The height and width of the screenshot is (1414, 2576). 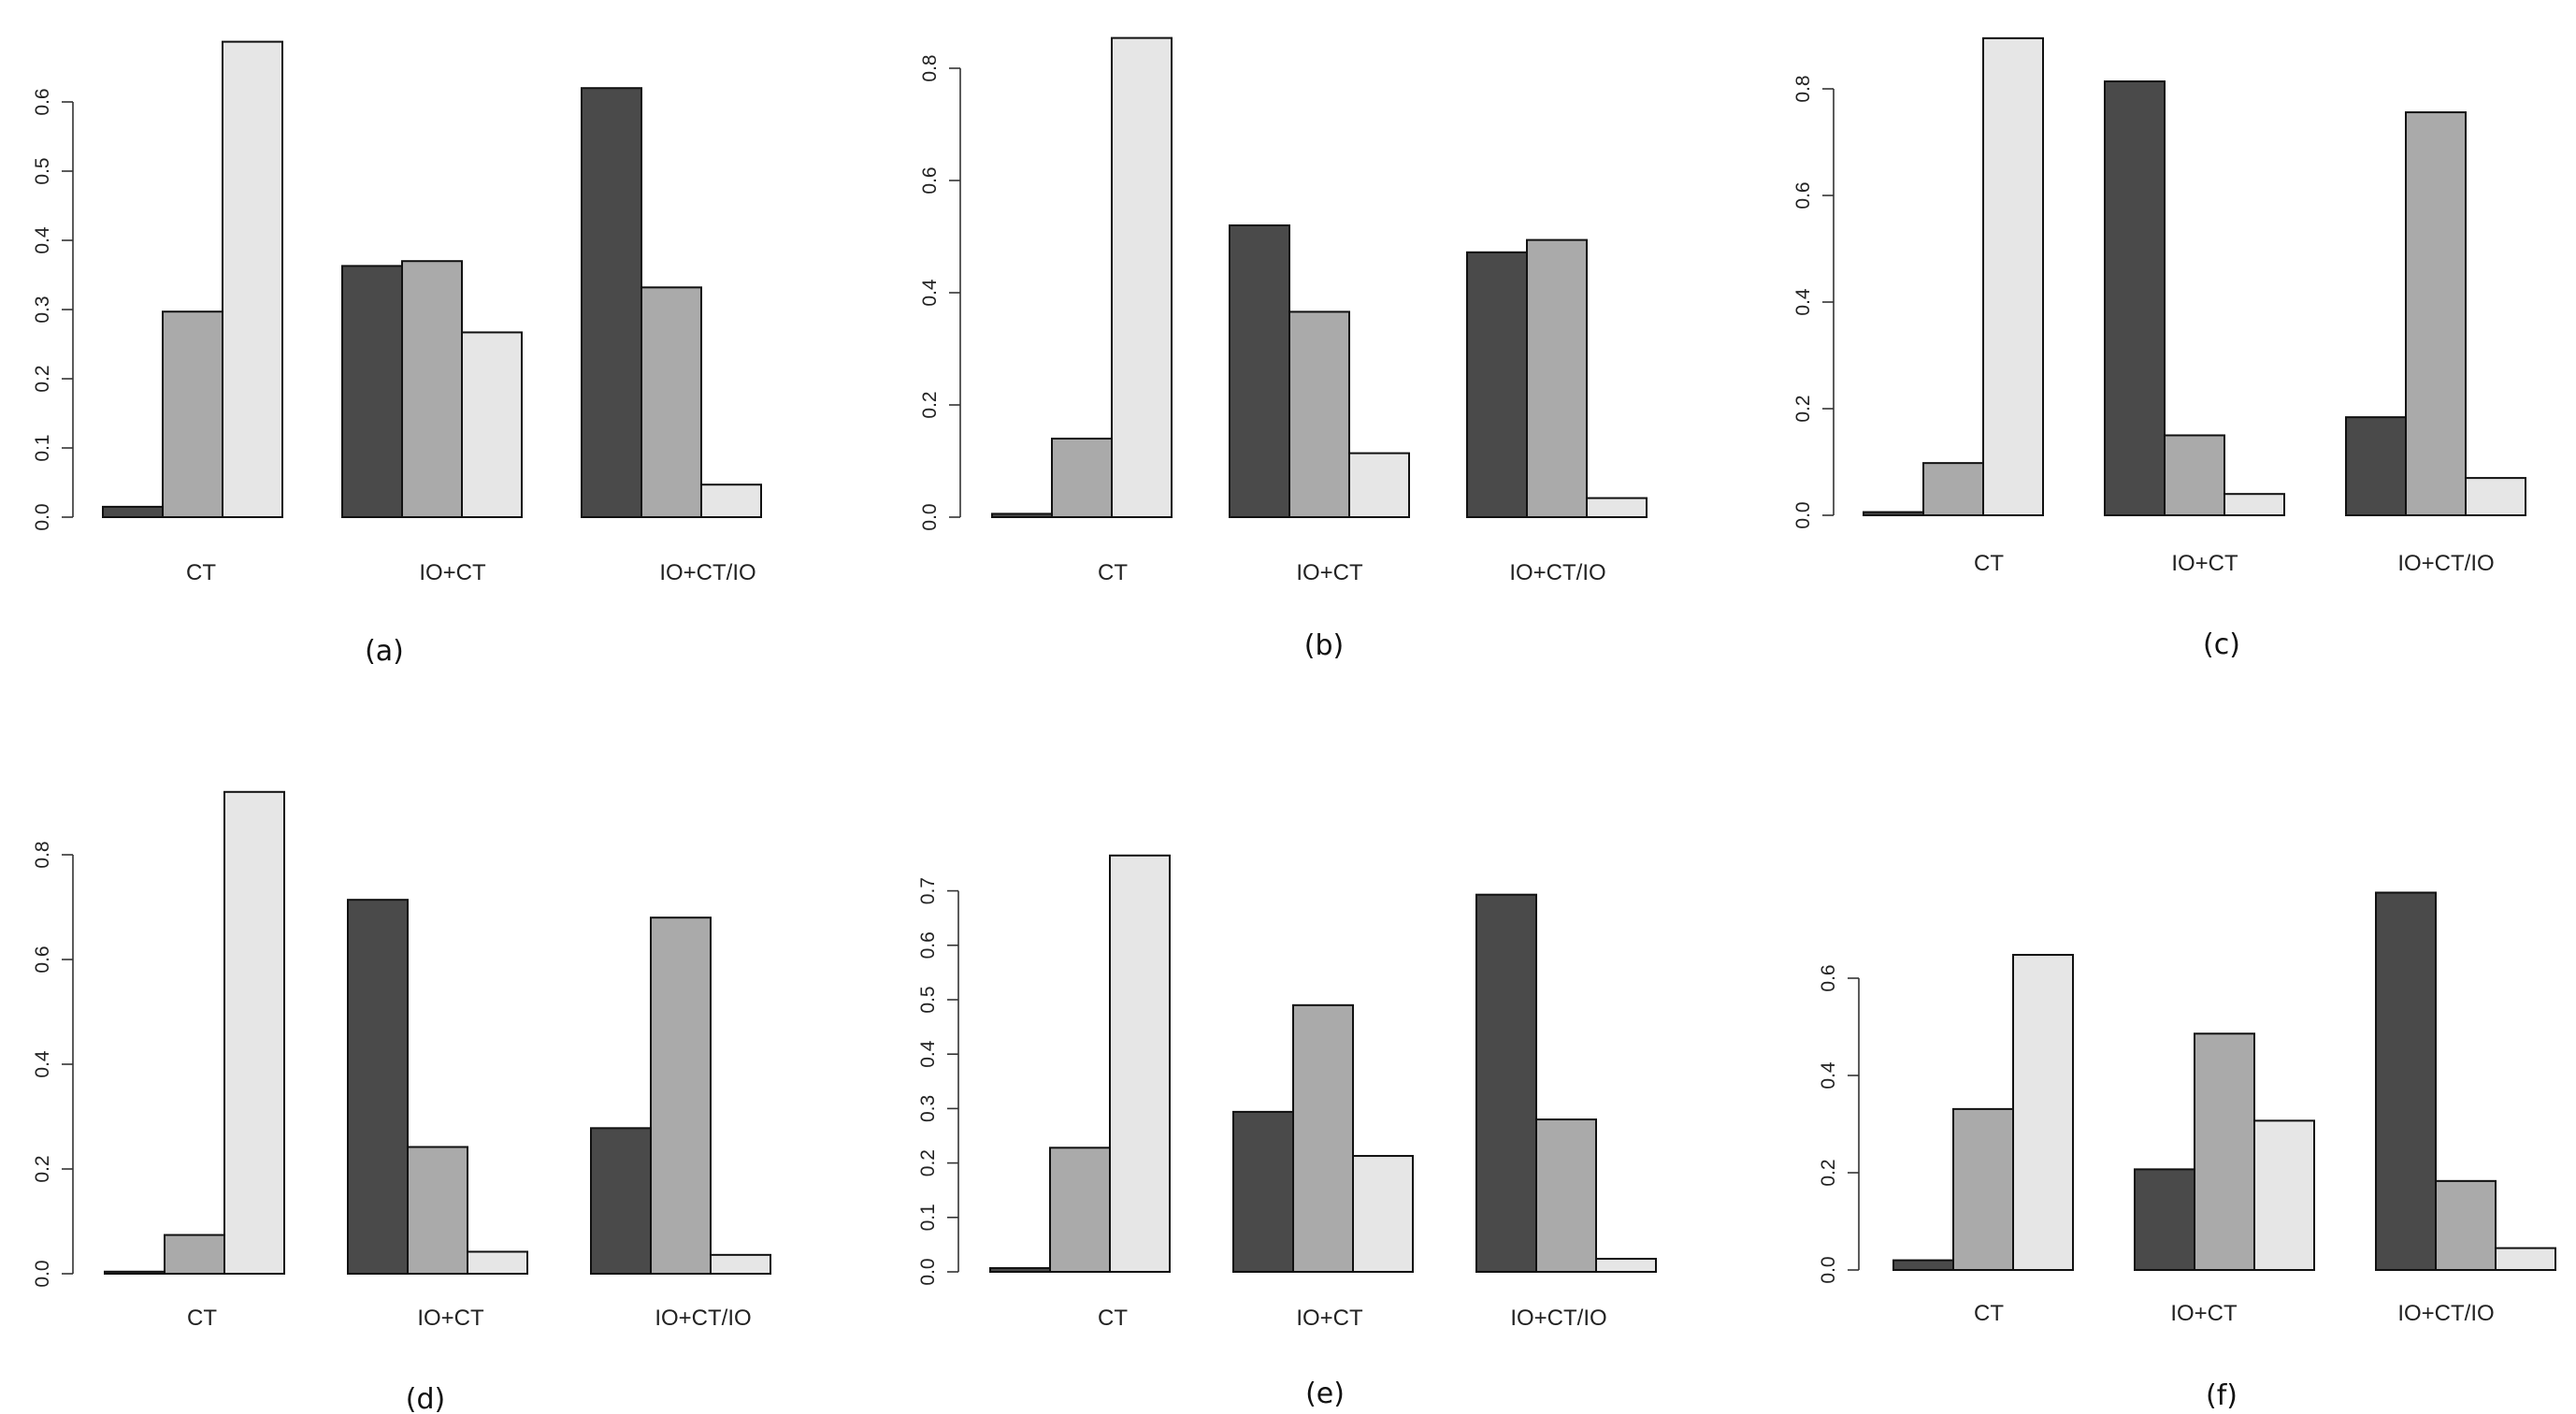 What do you see at coordinates (731, 500) in the screenshot?
I see `bar-a-io-ct-io-light` at bounding box center [731, 500].